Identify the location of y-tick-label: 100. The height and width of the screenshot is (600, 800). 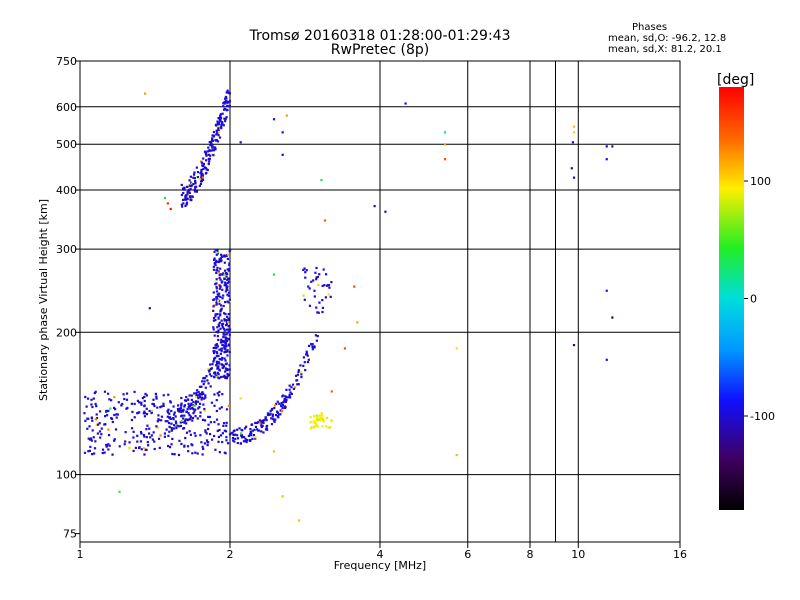
(66, 475).